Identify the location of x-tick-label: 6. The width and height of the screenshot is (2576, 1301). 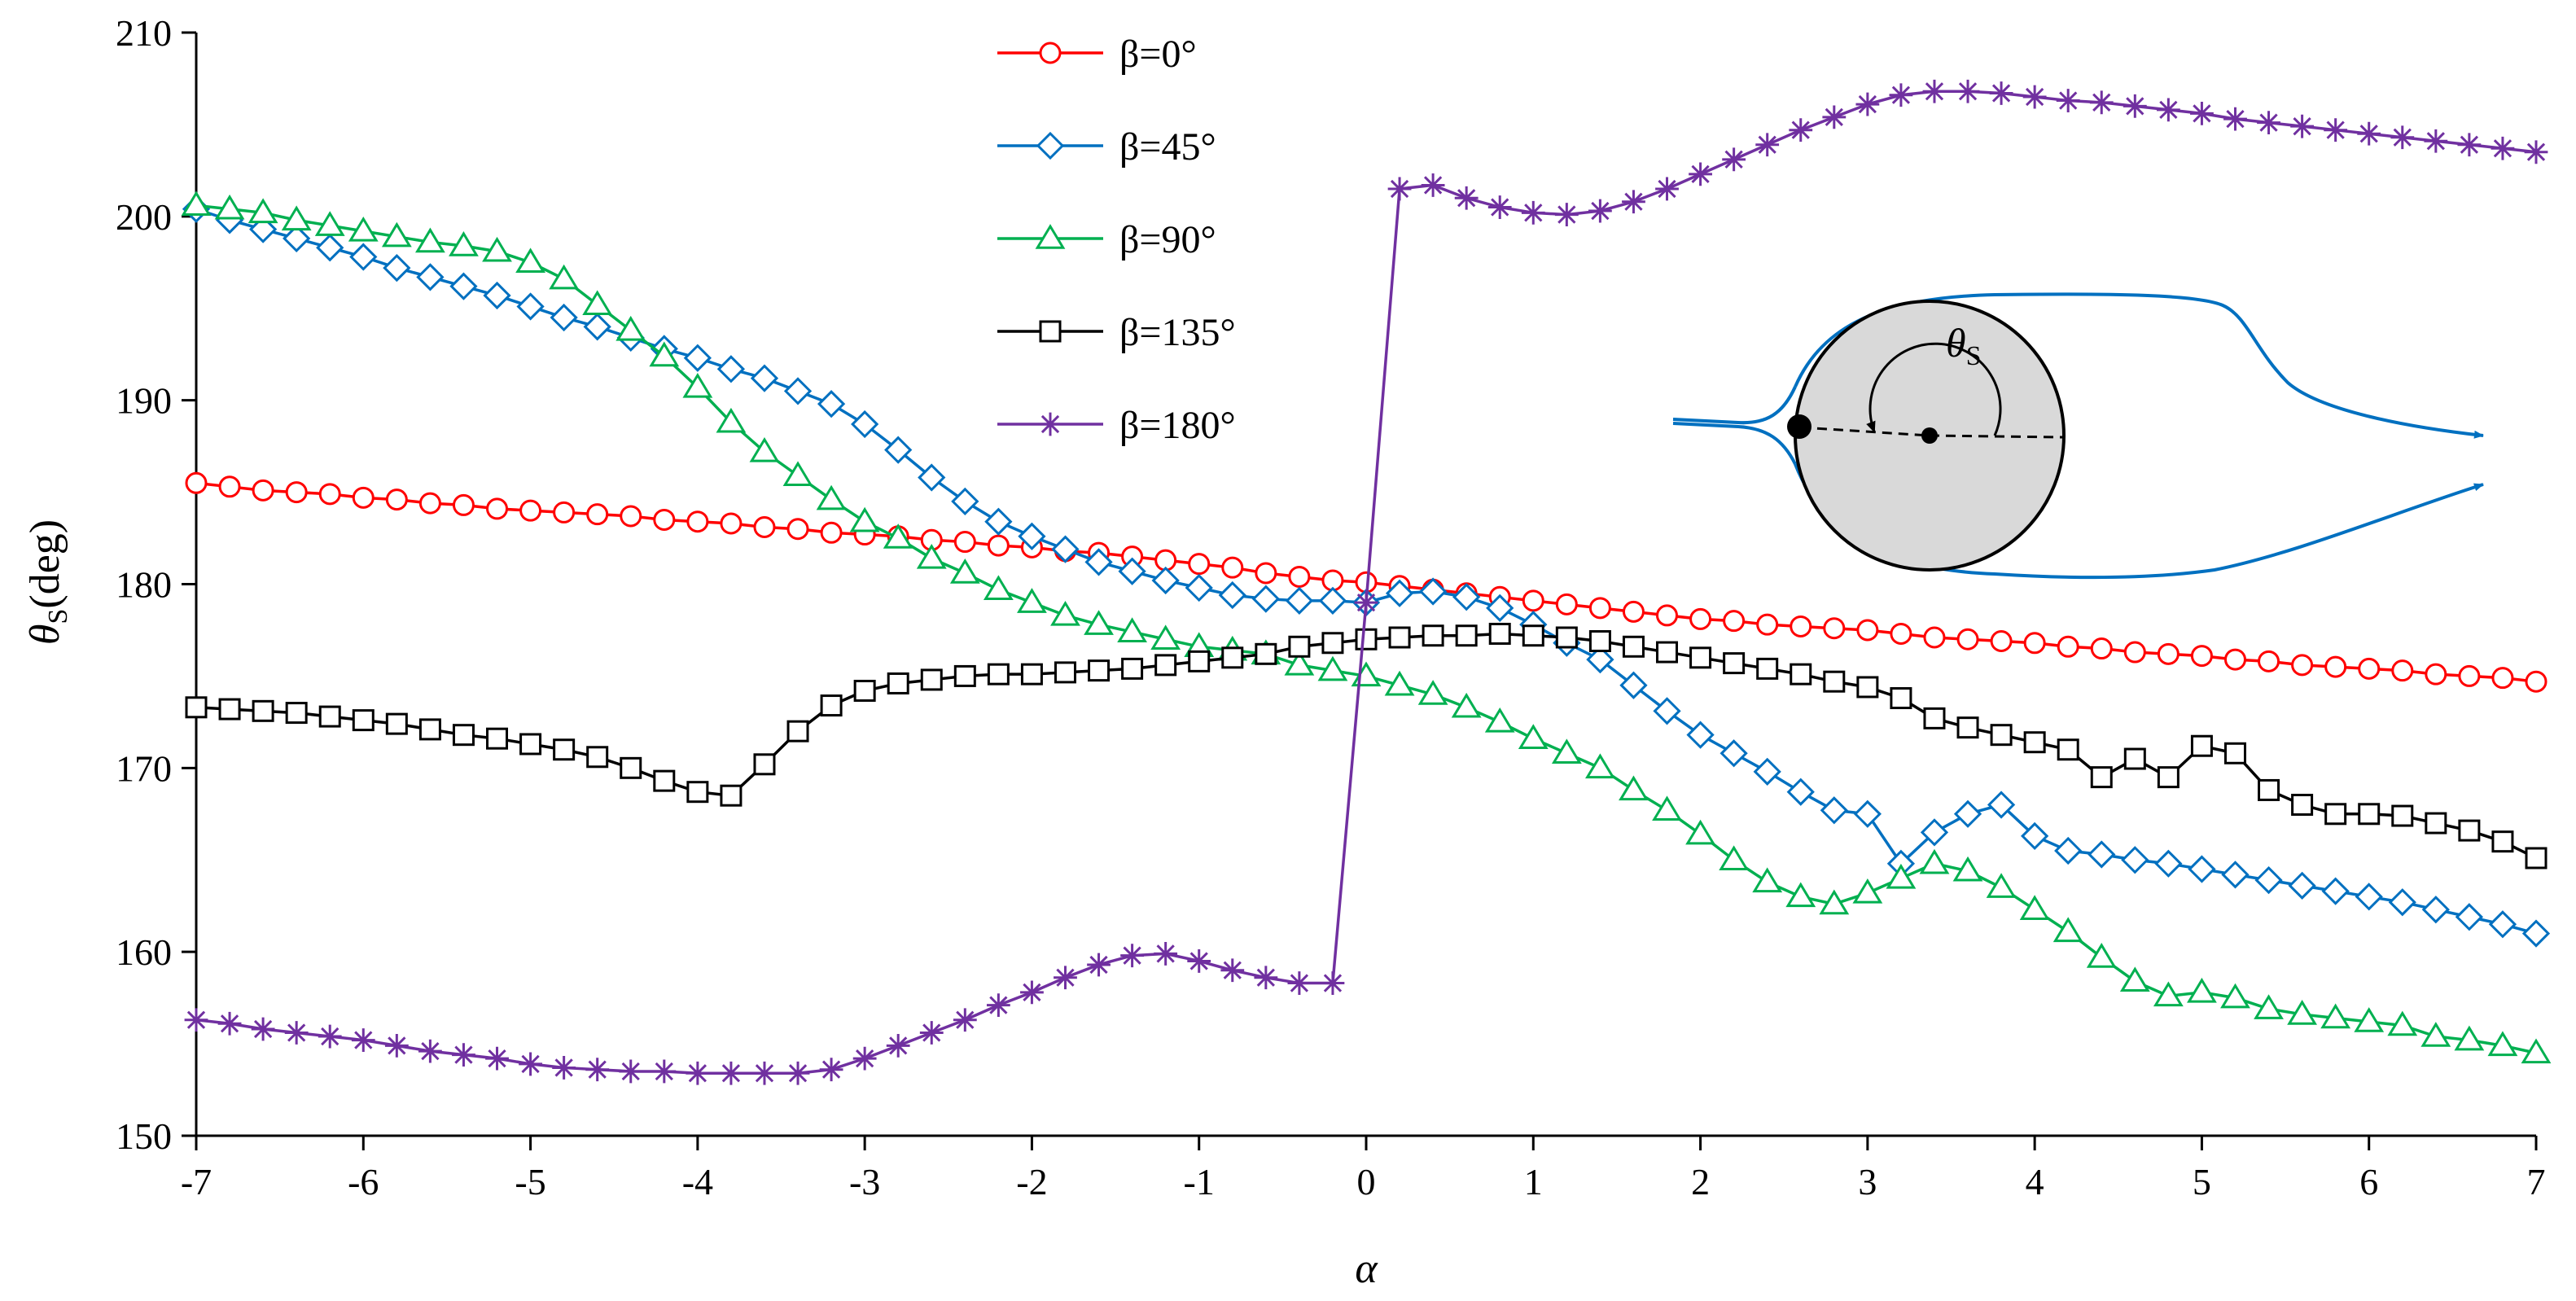
(2368, 1181).